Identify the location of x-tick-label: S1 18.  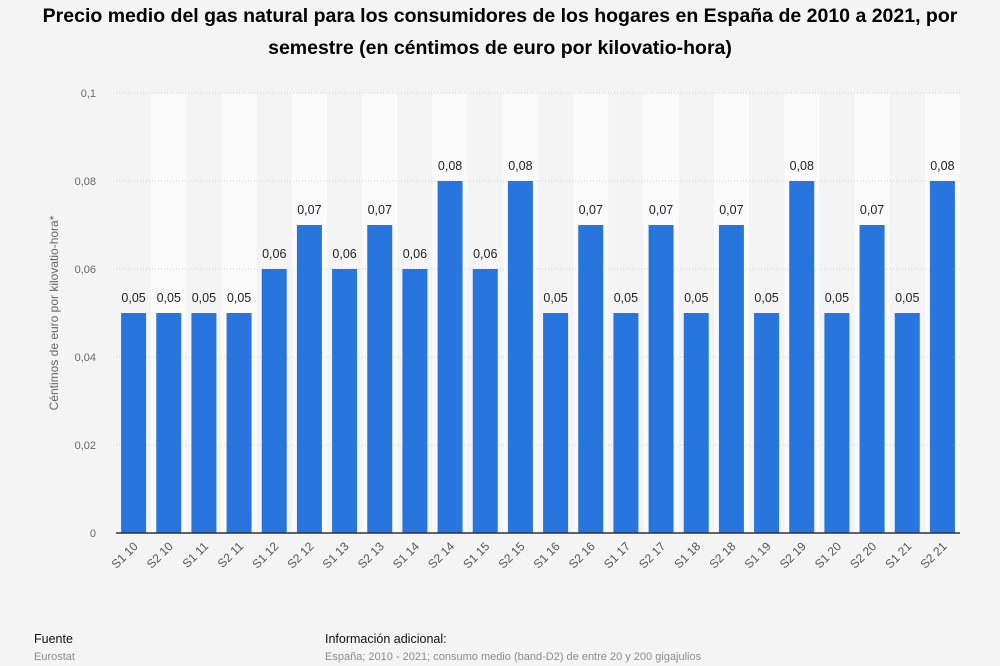
(687, 555).